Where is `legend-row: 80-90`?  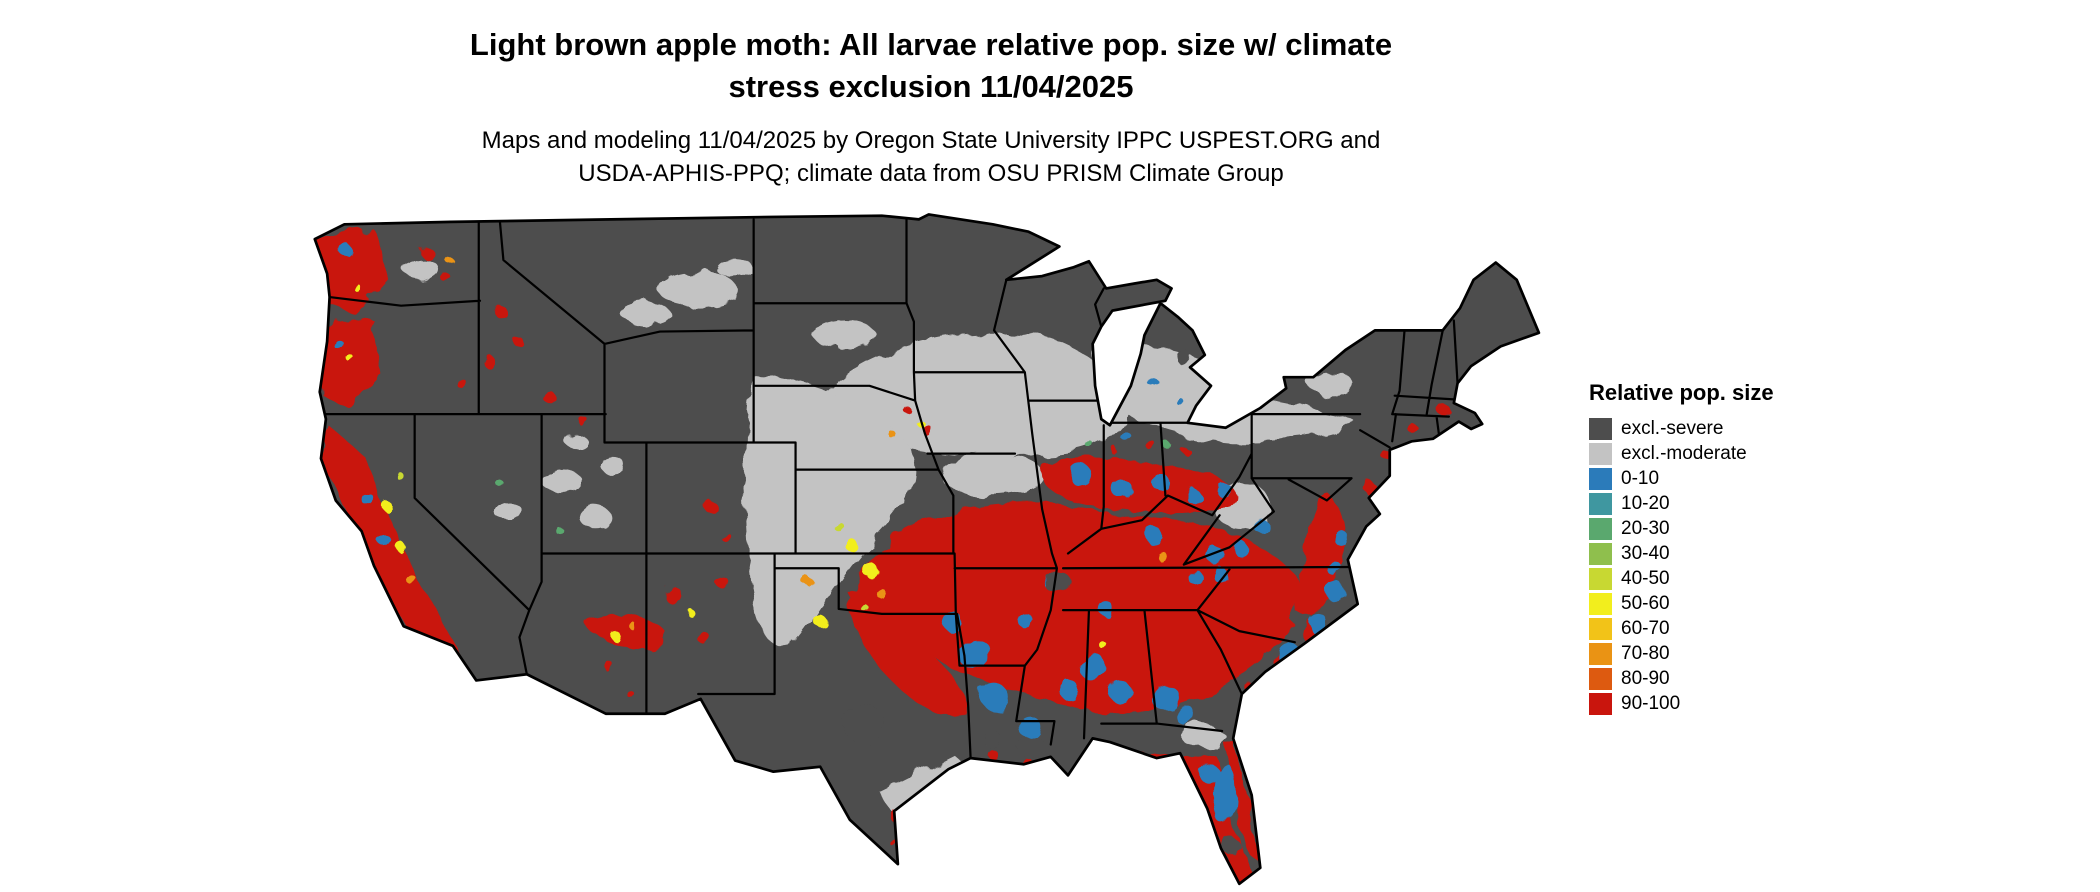 legend-row: 80-90 is located at coordinates (1729, 678).